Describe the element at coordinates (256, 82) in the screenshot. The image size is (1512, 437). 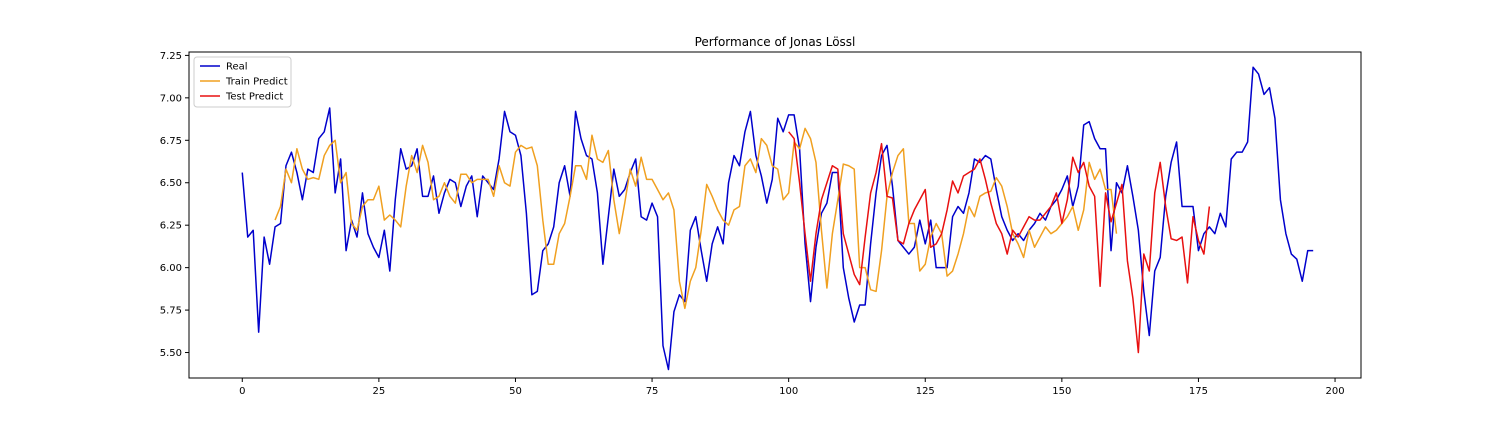
I see `legend-label: Train Predict` at that location.